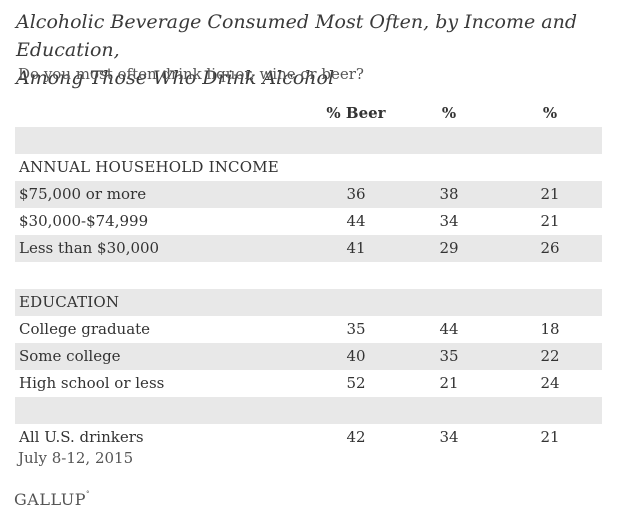 This screenshot has height=513, width=628. What do you see at coordinates (449, 248) in the screenshot?
I see `wine-value: 29` at bounding box center [449, 248].